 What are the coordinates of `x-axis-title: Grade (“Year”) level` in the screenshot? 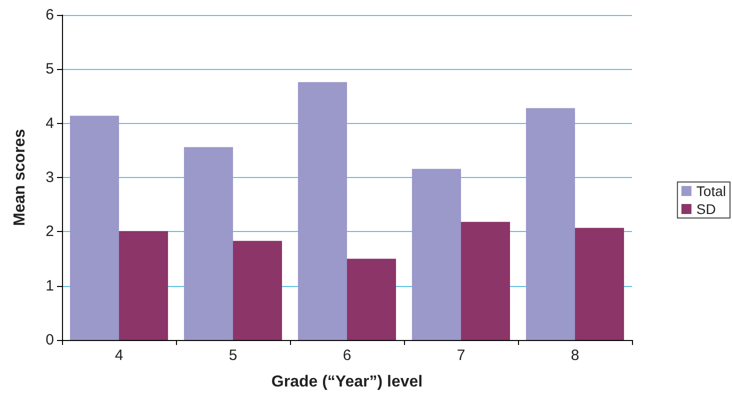 It's located at (347, 382).